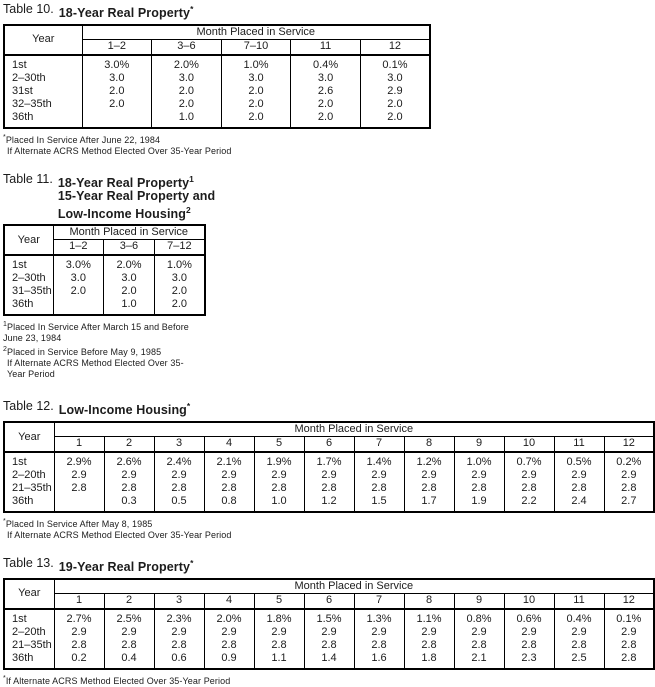 This screenshot has width=655, height=687. What do you see at coordinates (178, 617) in the screenshot?
I see `value-cell: 2.3%` at bounding box center [178, 617].